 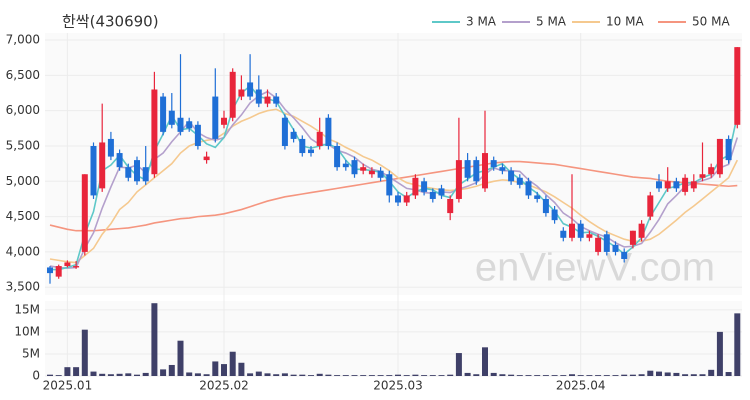 What do you see at coordinates (23, 216) in the screenshot?
I see `y-tick-label: 4,500` at bounding box center [23, 216].